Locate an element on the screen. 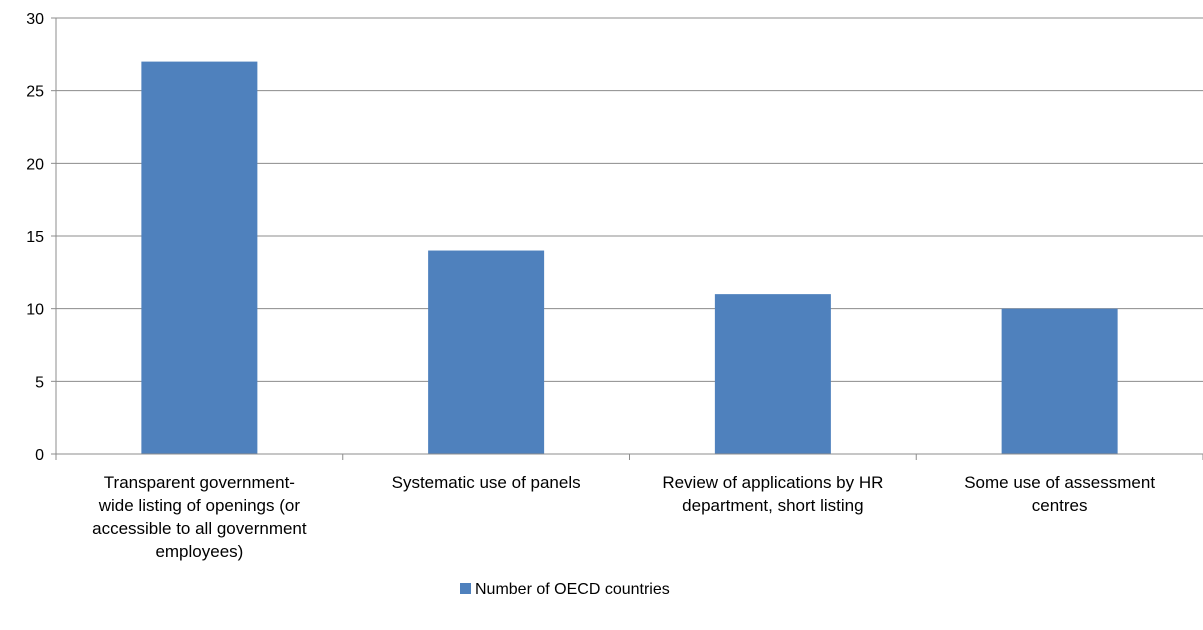 The width and height of the screenshot is (1203, 630). y-tick-labels: 0 5 10 15 20 25 30 is located at coordinates (35, 237).